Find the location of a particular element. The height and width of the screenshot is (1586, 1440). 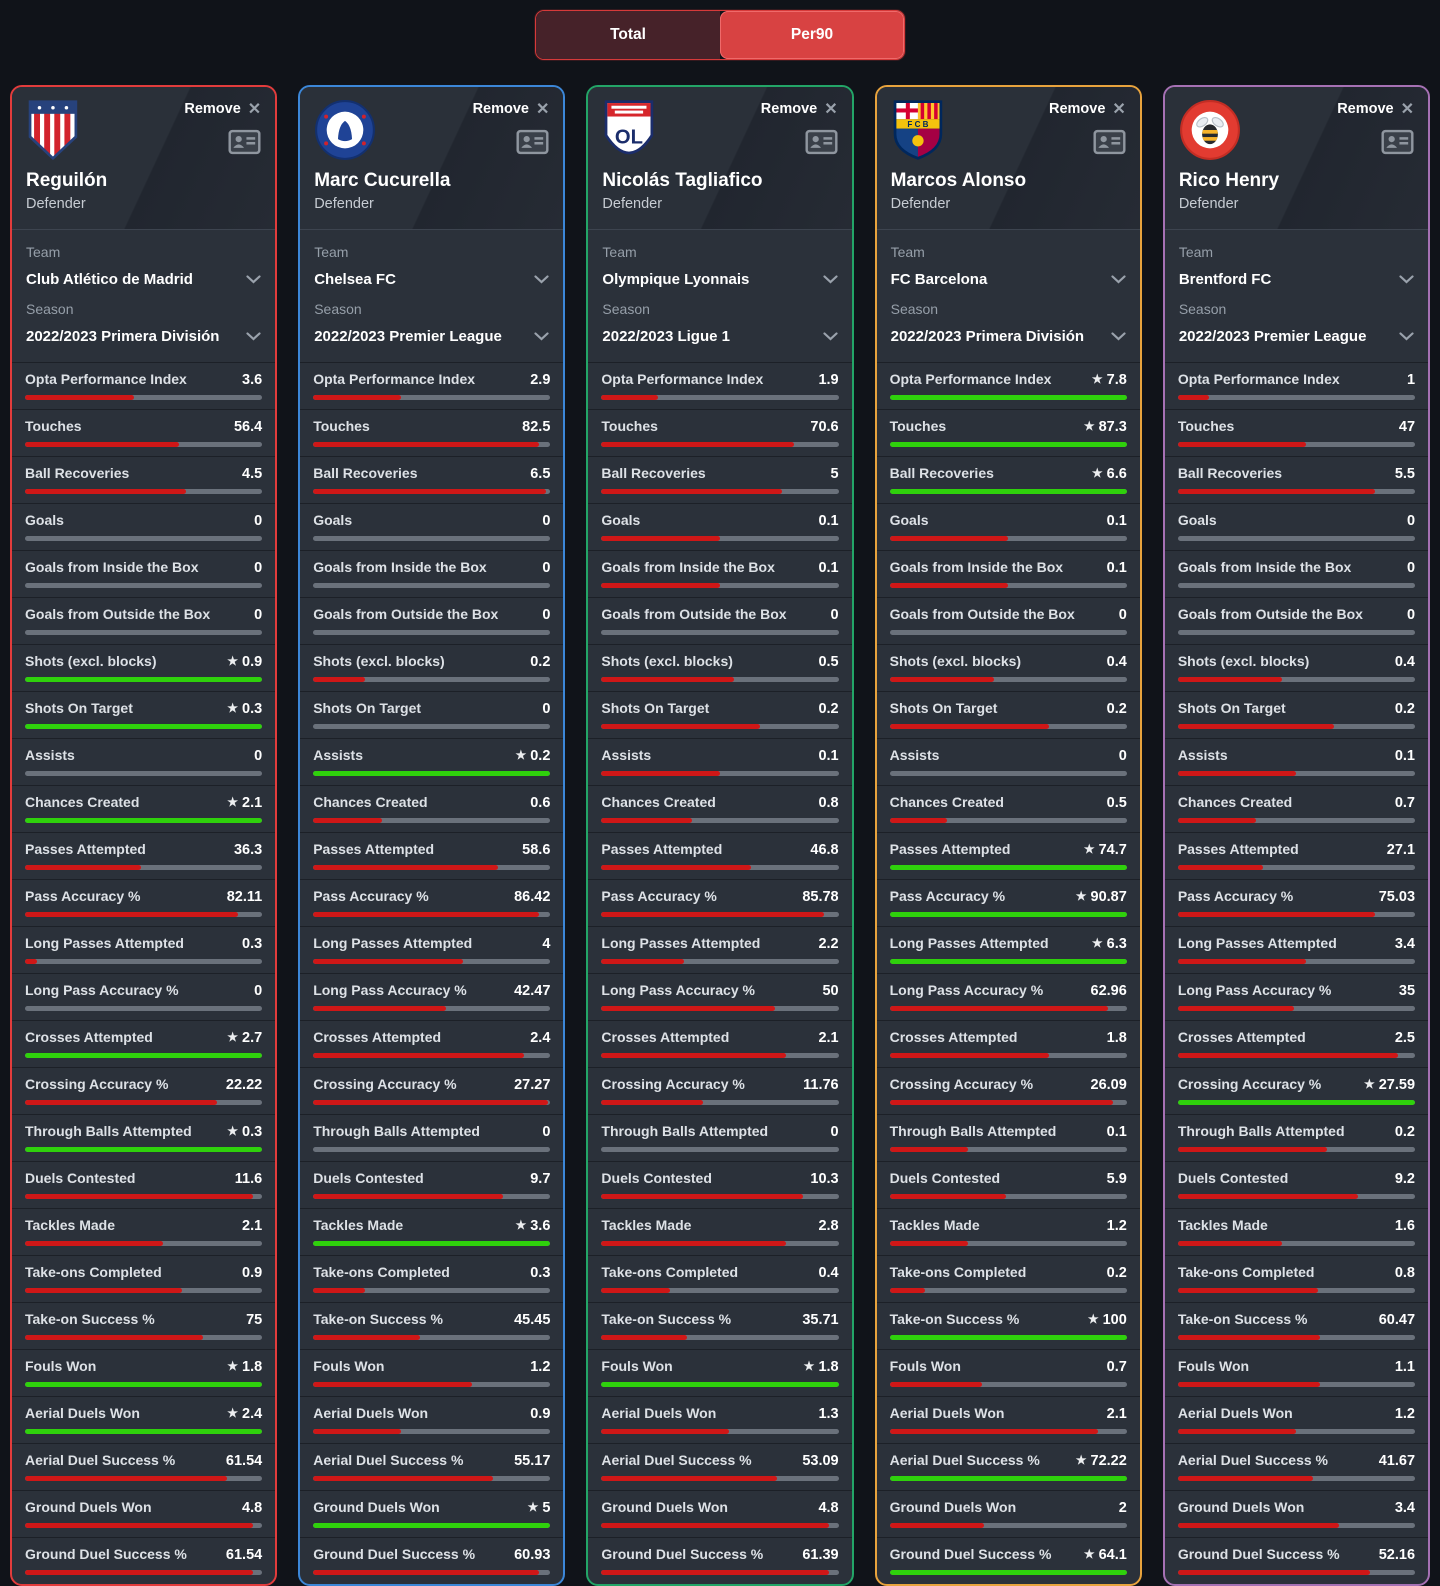

stat-value: 1.8 is located at coordinates (1116, 1038).